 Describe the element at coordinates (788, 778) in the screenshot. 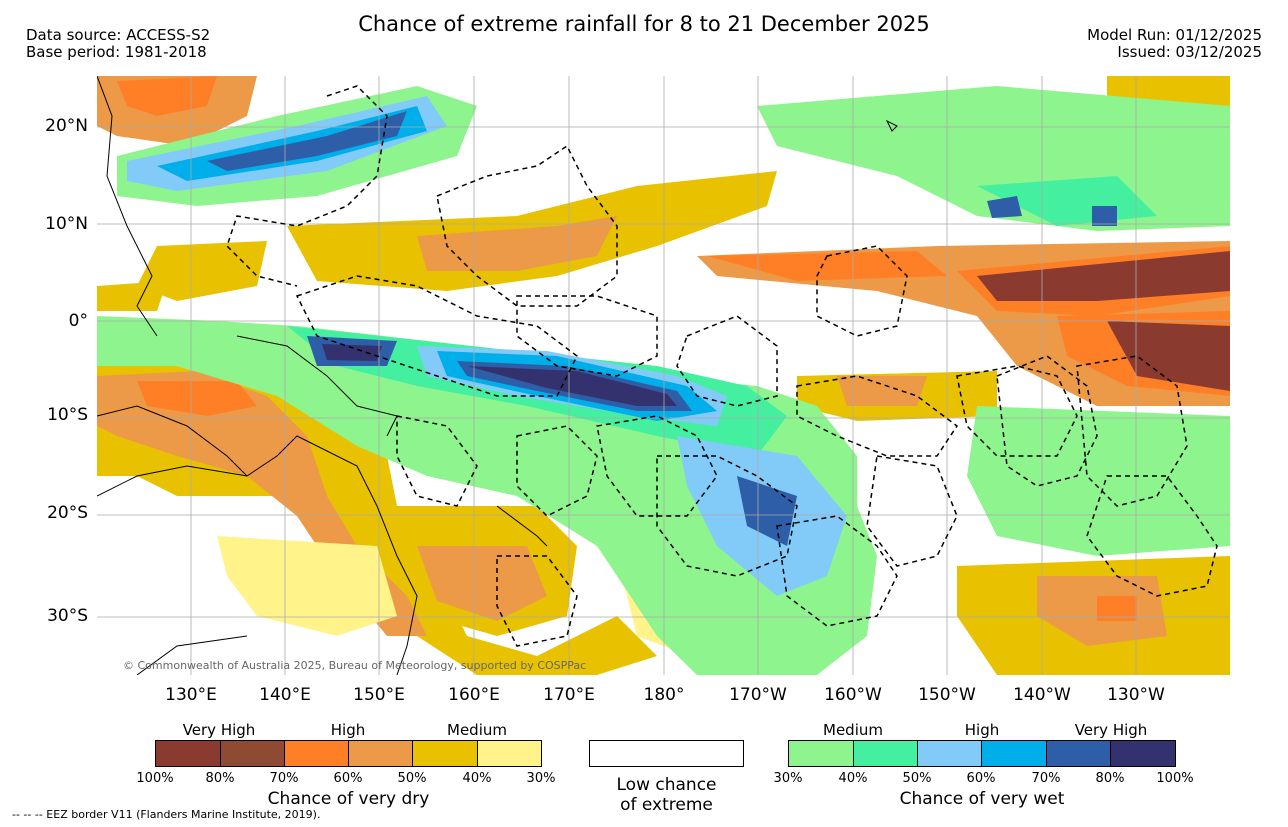

I see `wet-tick: 30%` at that location.